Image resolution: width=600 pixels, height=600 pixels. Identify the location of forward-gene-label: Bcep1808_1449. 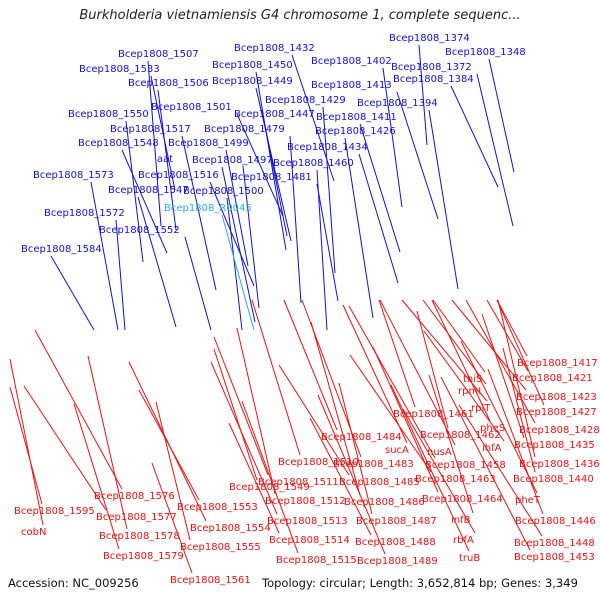
(252, 81).